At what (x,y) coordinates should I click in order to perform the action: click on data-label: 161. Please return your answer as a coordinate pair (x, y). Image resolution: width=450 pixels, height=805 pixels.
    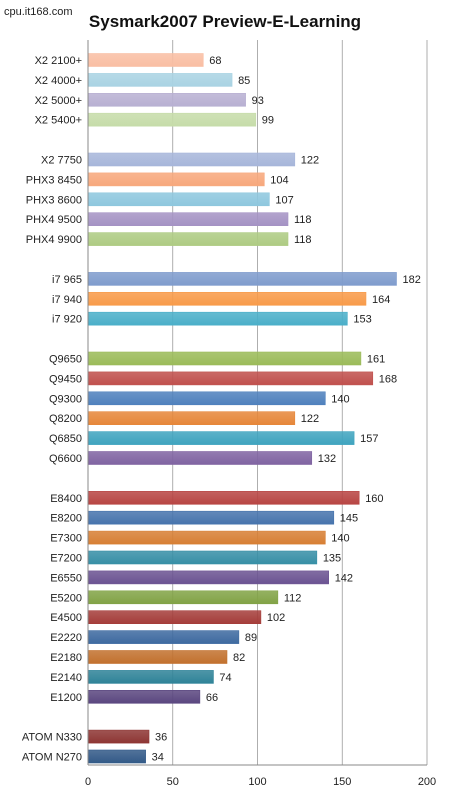
    Looking at the image, I should click on (376, 360).